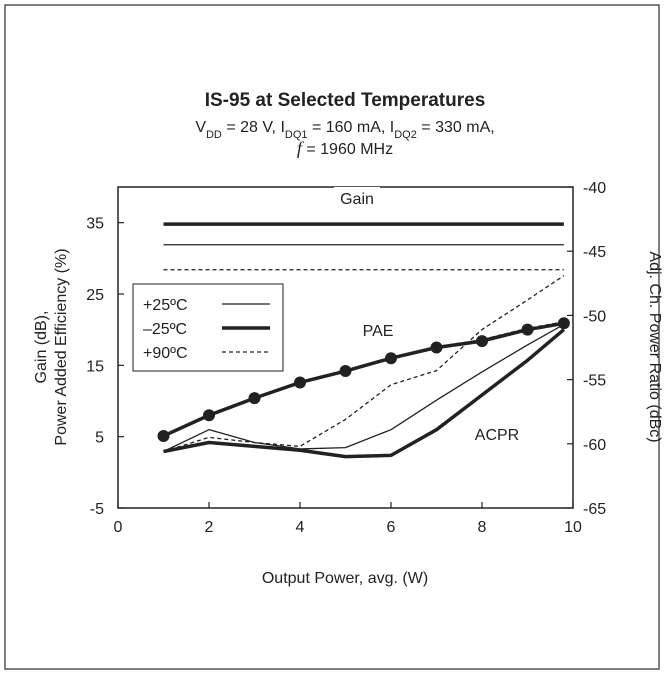  I want to click on subtitle-part: = 330 mA,, so click(456, 127).